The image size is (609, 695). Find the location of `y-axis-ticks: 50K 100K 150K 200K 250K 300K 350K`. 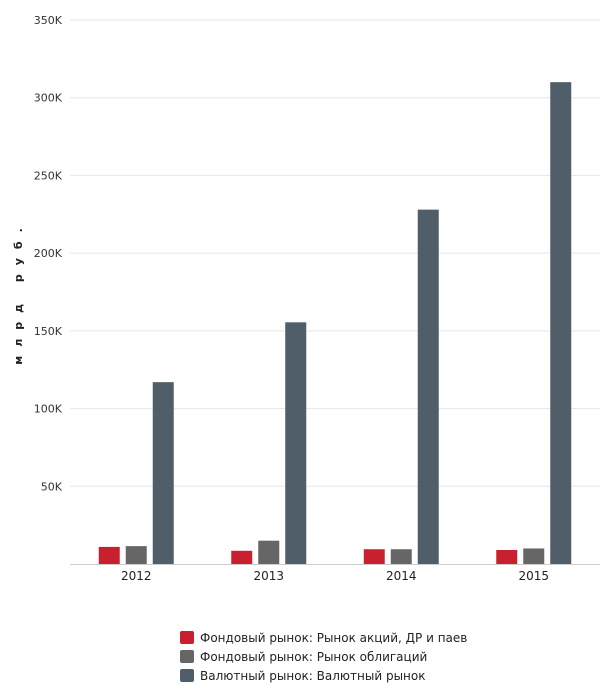

y-axis-ticks: 50K 100K 150K 200K 250K 300K 350K is located at coordinates (48, 253).